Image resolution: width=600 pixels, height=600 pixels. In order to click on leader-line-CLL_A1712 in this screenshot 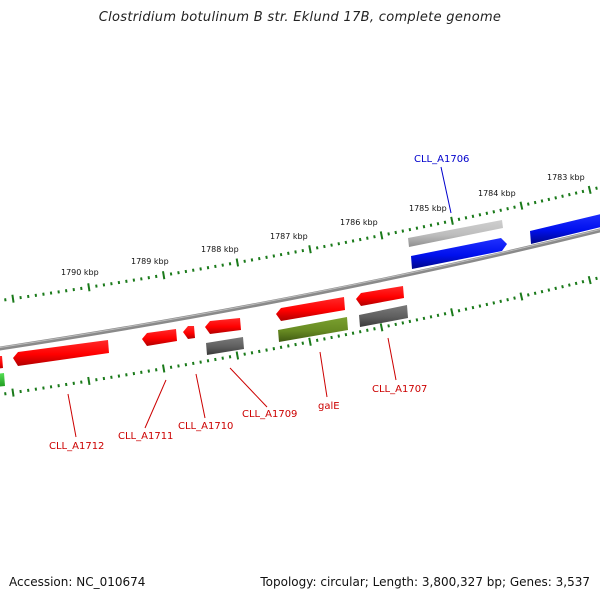, I will do `click(72, 415)`.